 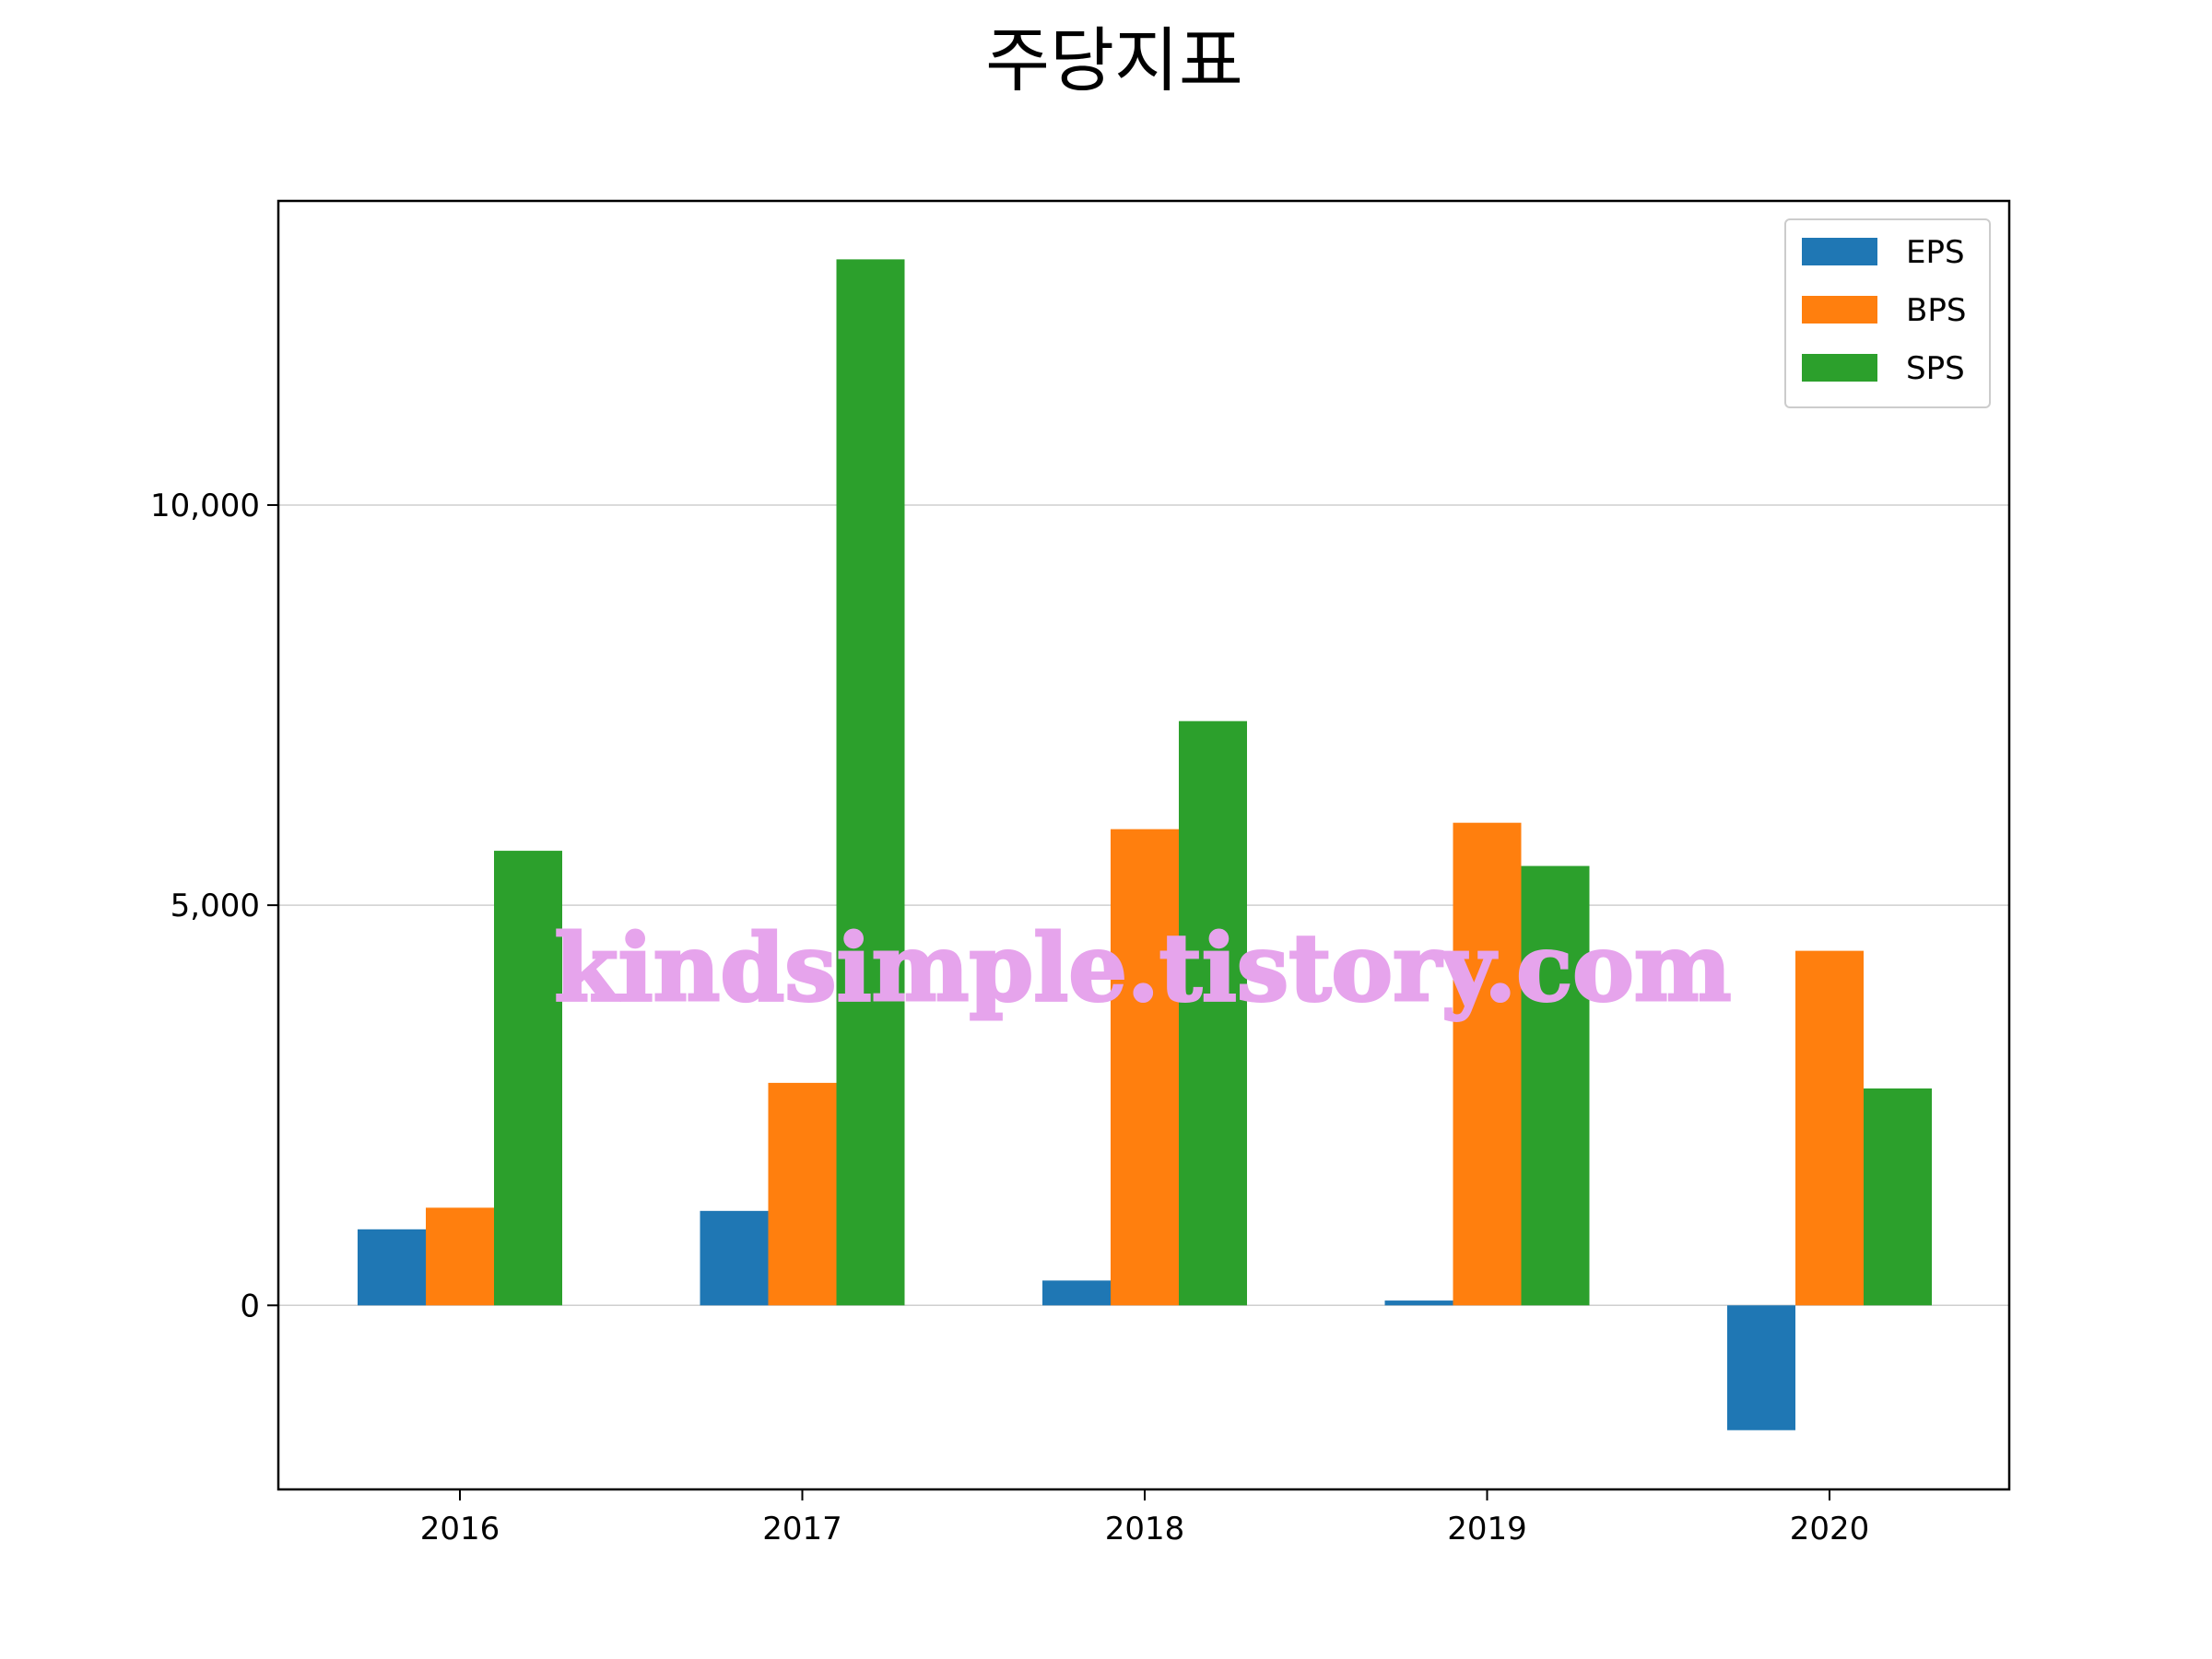 What do you see at coordinates (1076, 1293) in the screenshot?
I see `bar-eps-2018` at bounding box center [1076, 1293].